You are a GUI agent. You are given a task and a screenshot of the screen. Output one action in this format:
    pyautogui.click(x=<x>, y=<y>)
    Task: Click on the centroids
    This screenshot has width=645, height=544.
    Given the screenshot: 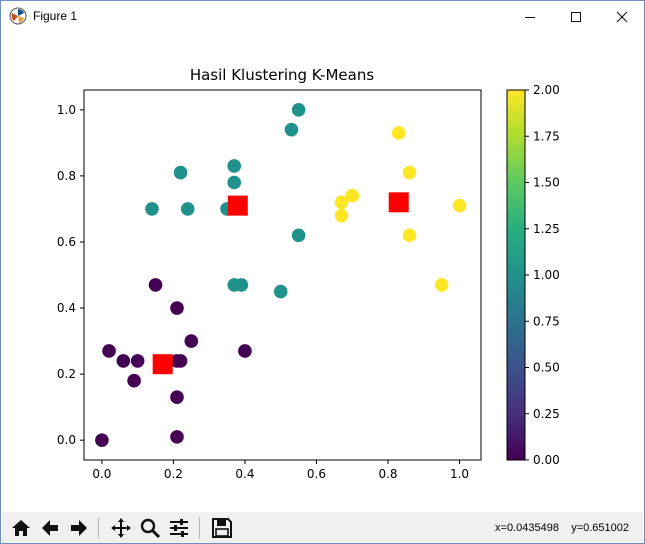 What is the action you would take?
    pyautogui.click(x=280, y=283)
    